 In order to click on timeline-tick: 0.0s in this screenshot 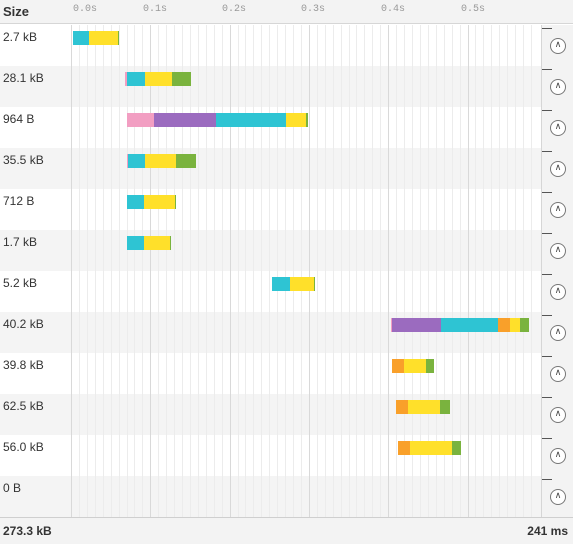, I will do `click(85, 9)`.